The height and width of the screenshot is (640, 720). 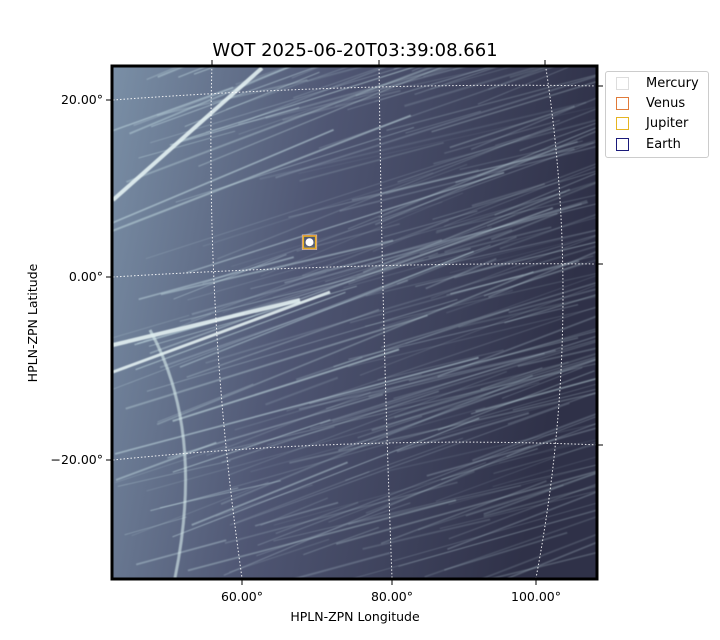 I want to click on curved-trail, so click(x=168, y=453).